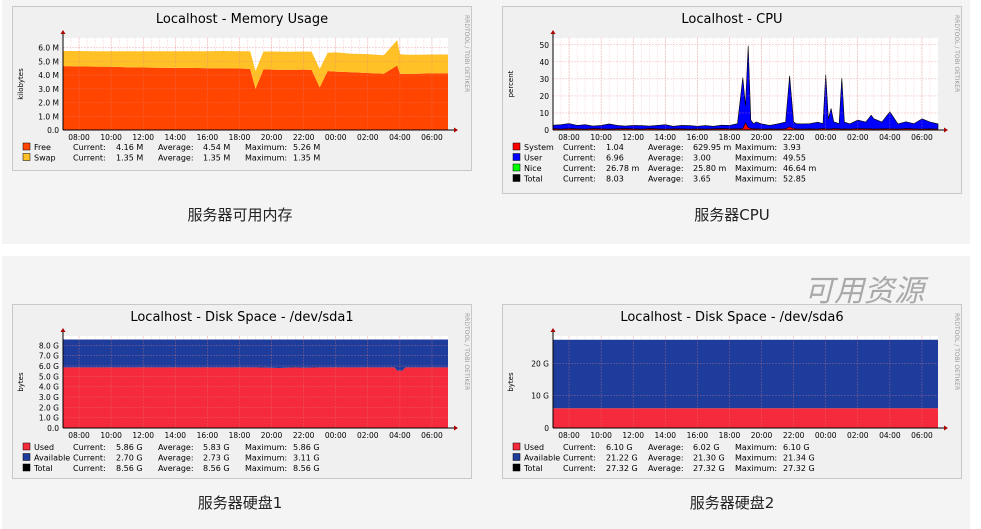 The width and height of the screenshot is (981, 529). Describe the element at coordinates (49, 397) in the screenshot. I see `y-tick-label: 3.0 G` at that location.